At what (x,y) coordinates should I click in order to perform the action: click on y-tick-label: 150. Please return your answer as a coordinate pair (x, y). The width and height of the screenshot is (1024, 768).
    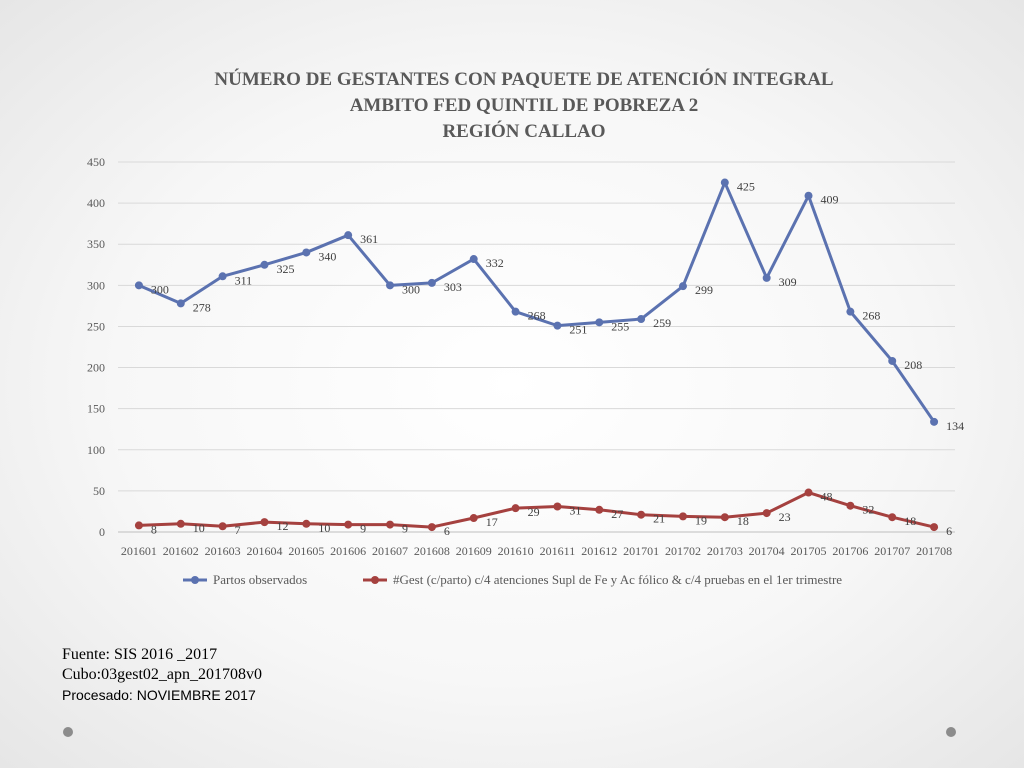
    Looking at the image, I should click on (96, 409).